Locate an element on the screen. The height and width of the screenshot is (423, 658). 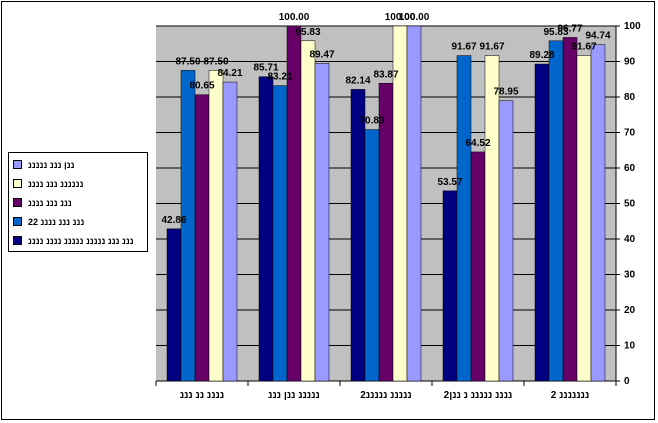
y-tick-label: 100 is located at coordinates (632, 26).